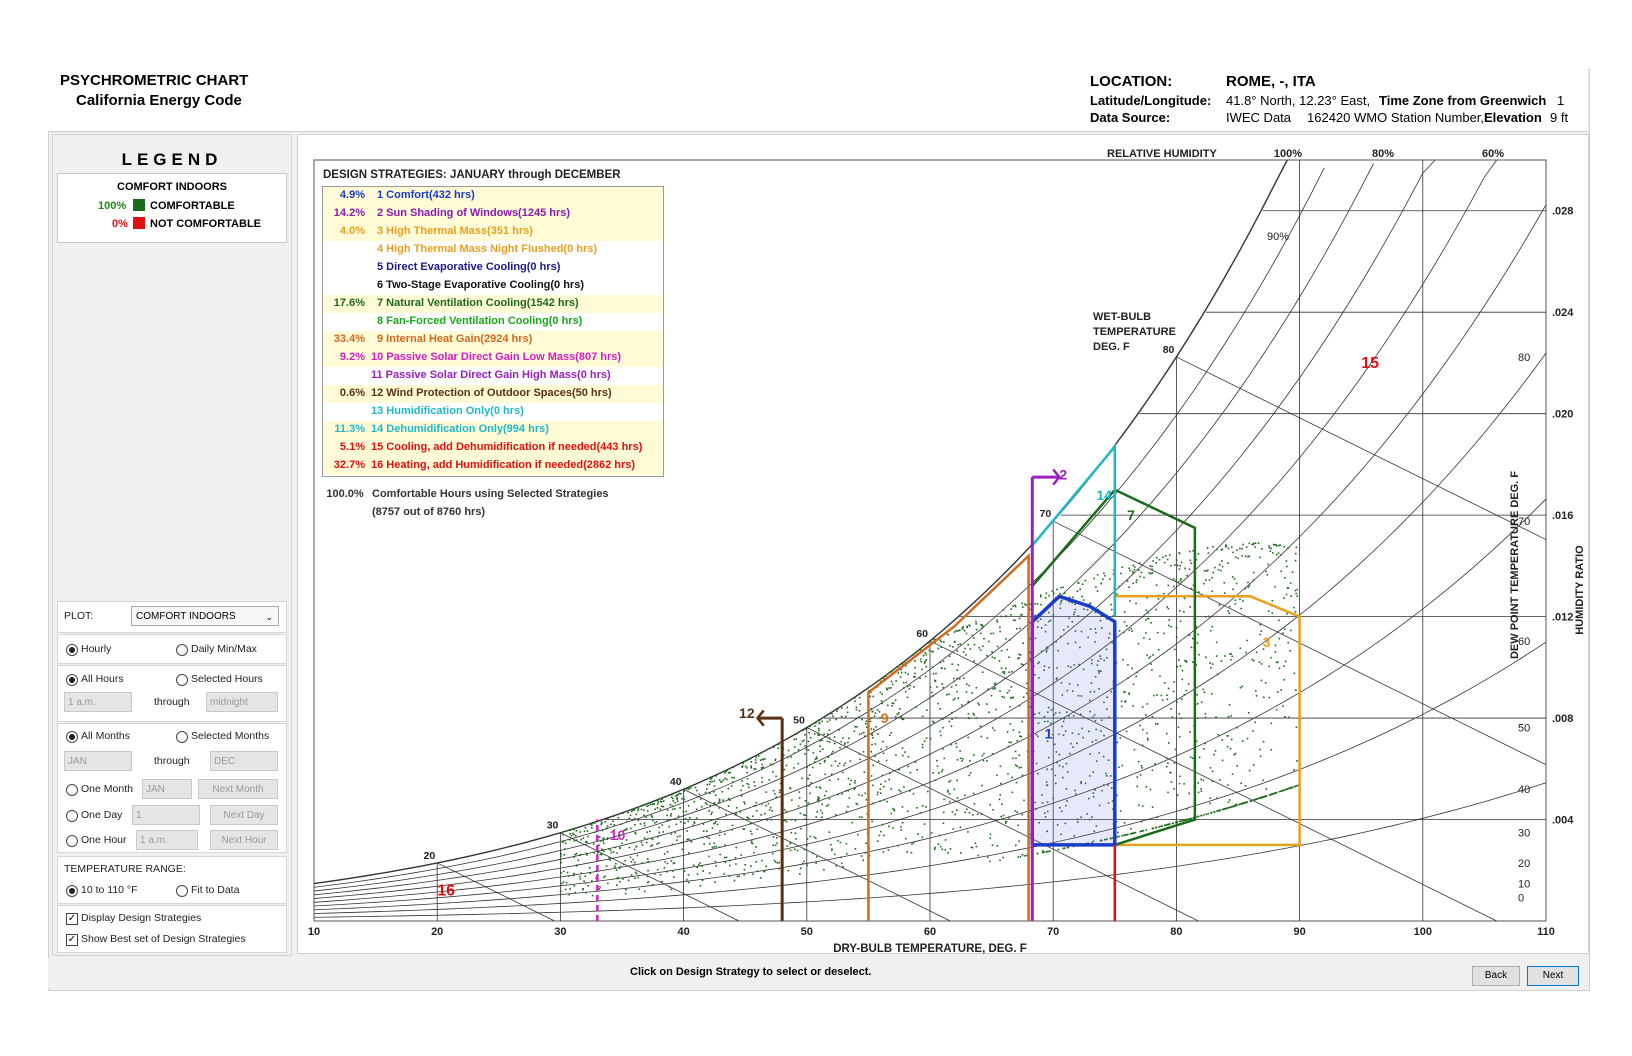  I want to click on strategy-row: 8 Fan-Forced Ventilation Cooling(0 hrs), so click(493, 322).